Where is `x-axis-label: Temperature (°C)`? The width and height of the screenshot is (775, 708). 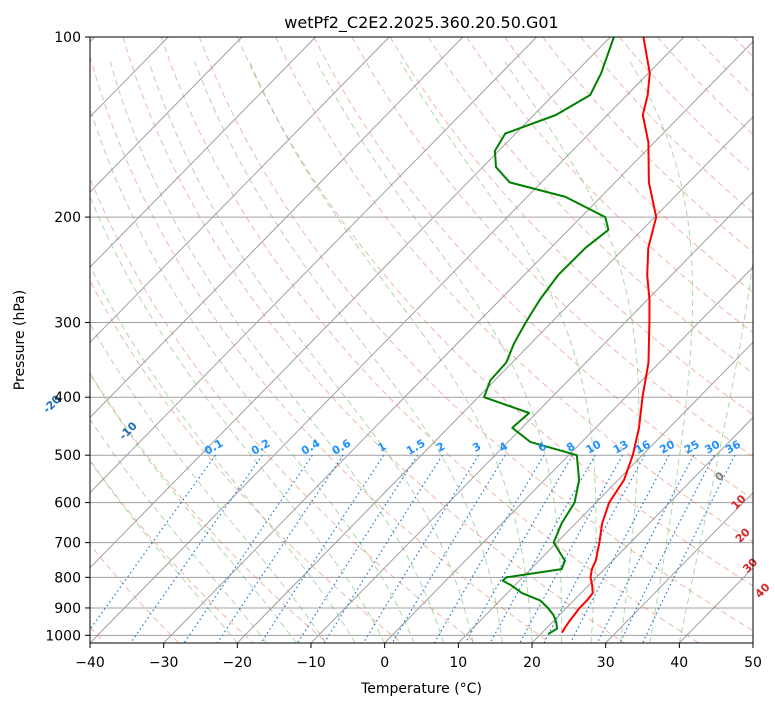
x-axis-label: Temperature (°C) is located at coordinates (421, 689).